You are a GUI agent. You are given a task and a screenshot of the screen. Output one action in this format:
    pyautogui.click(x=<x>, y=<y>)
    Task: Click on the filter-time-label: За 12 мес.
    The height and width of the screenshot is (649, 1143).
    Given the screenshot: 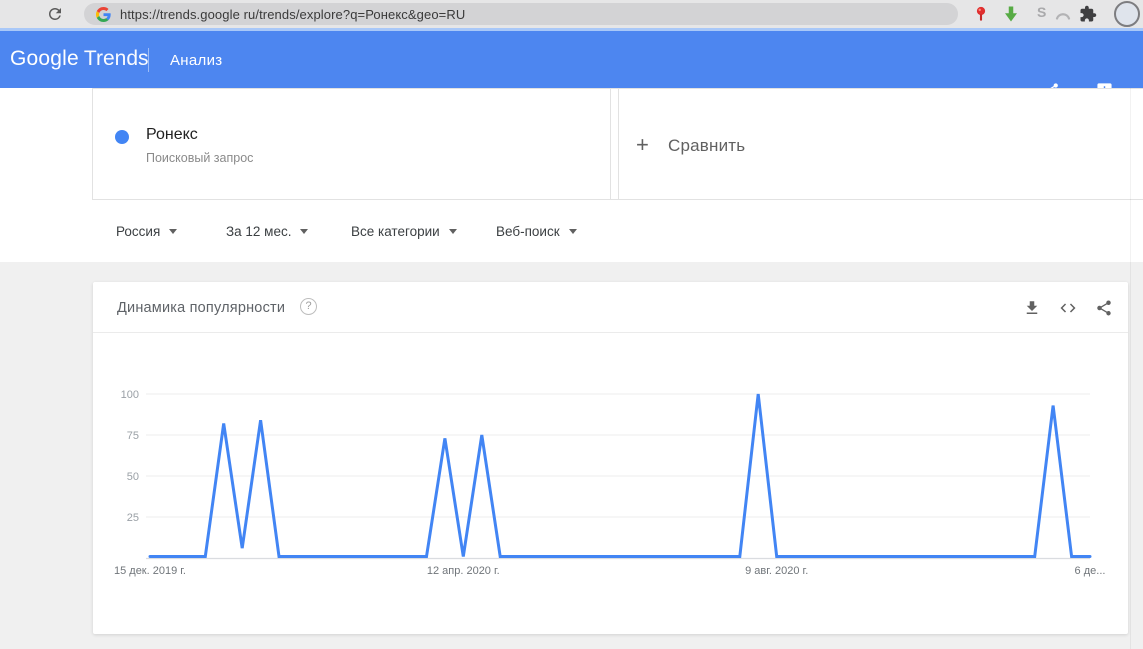 What is the action you would take?
    pyautogui.click(x=259, y=231)
    